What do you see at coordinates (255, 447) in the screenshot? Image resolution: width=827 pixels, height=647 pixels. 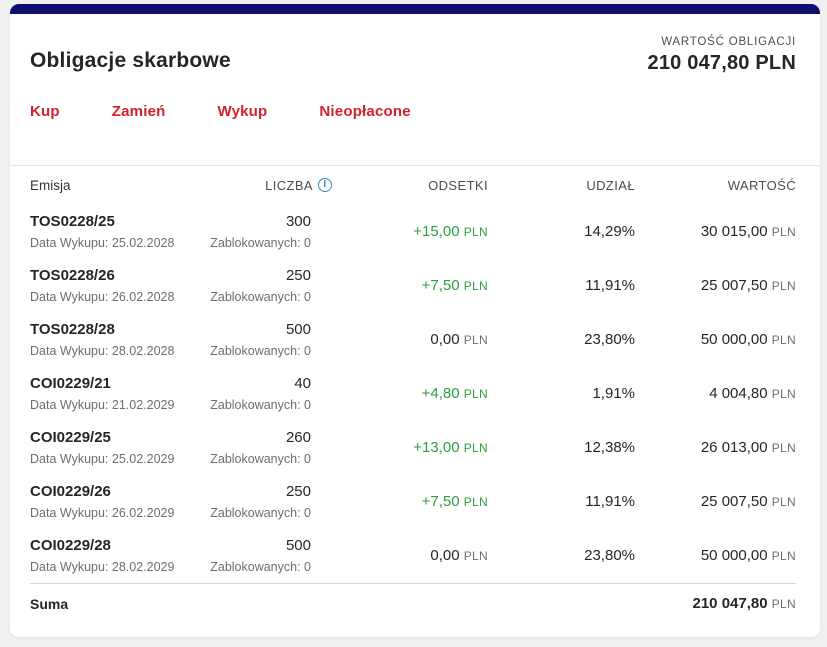 I see `cell-liczba: 260 Zablokowanych: 0` at bounding box center [255, 447].